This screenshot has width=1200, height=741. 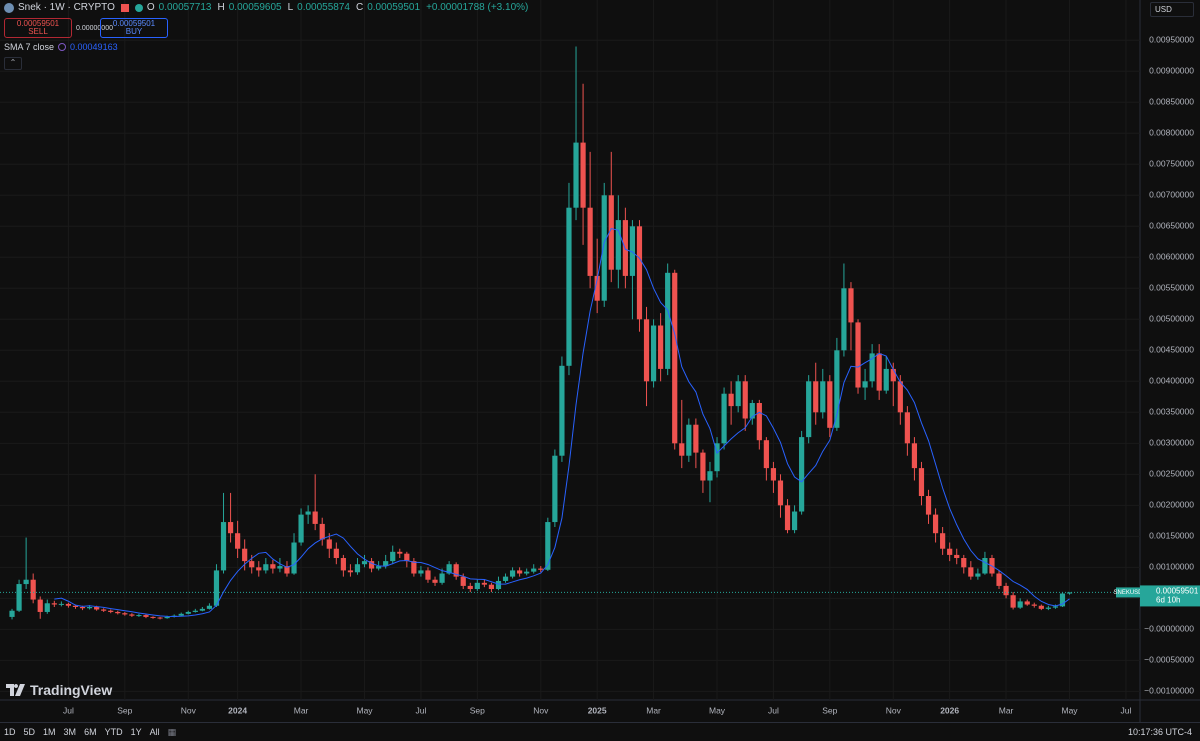 I want to click on indicator-value: 0.00049163, so click(x=94, y=47).